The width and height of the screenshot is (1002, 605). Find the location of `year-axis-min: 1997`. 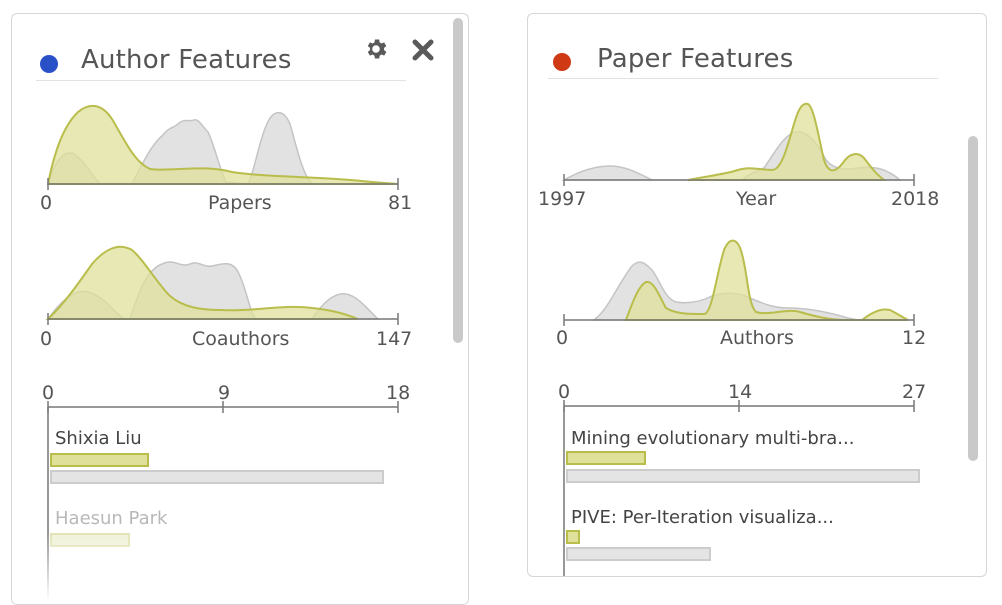

year-axis-min: 1997 is located at coordinates (562, 199).